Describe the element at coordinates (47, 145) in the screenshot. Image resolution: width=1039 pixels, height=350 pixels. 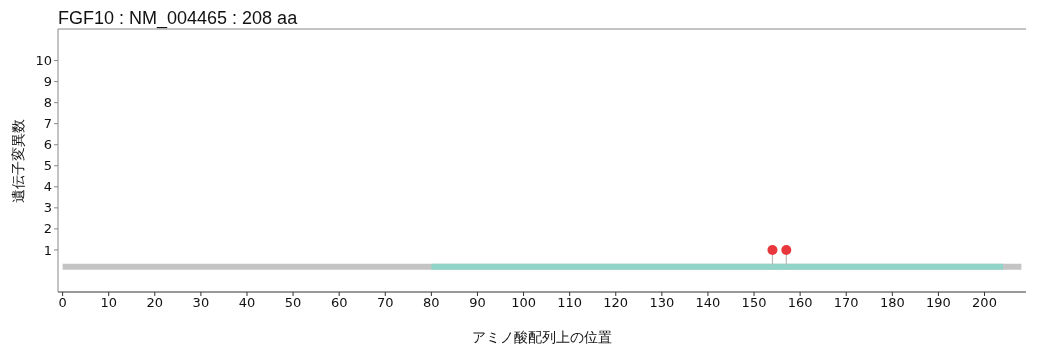
I see `y-tick-label: 6` at that location.